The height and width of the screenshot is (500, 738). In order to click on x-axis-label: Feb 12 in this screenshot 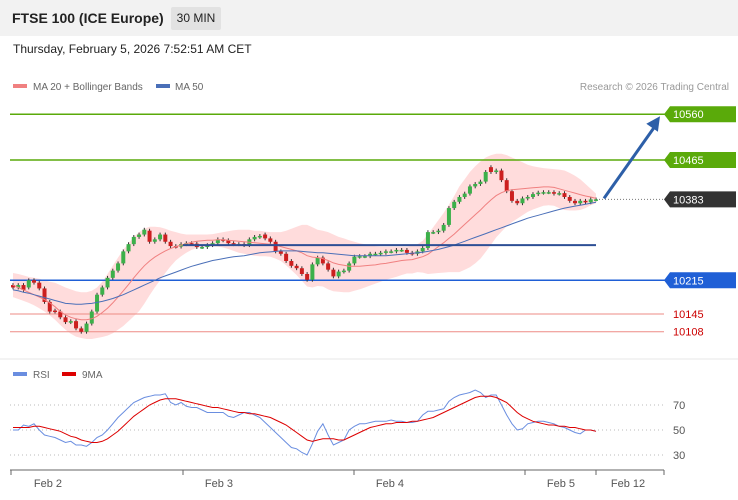, I will do `click(628, 484)`.